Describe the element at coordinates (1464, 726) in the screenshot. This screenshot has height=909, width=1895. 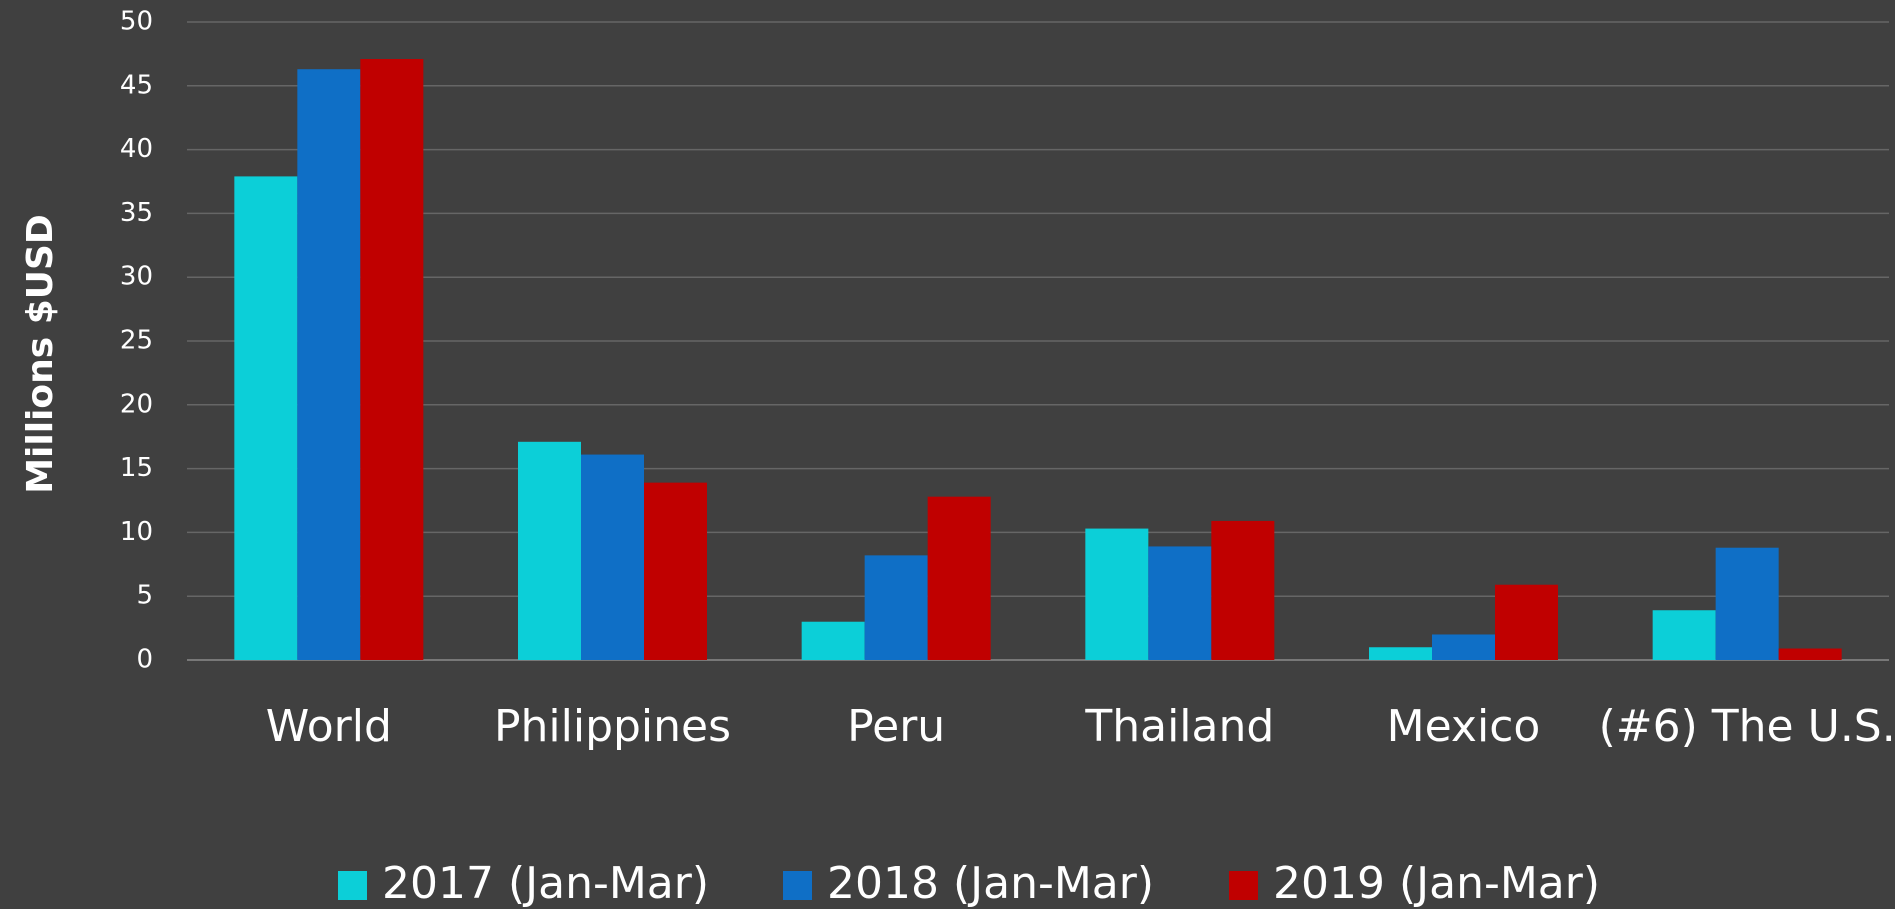
I see `x-tick-label: Mexico` at that location.